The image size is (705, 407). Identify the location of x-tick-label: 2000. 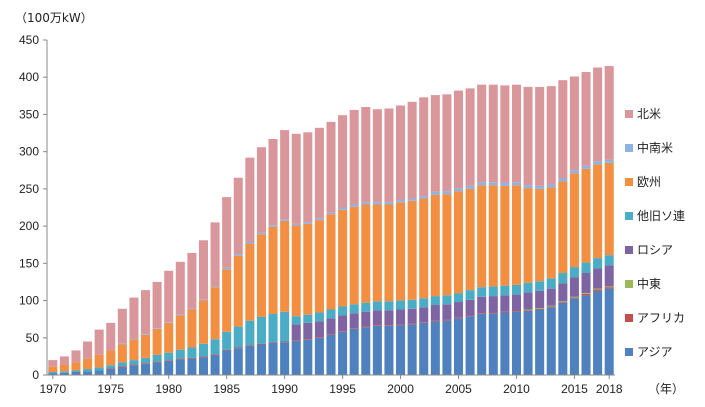
(400, 389).